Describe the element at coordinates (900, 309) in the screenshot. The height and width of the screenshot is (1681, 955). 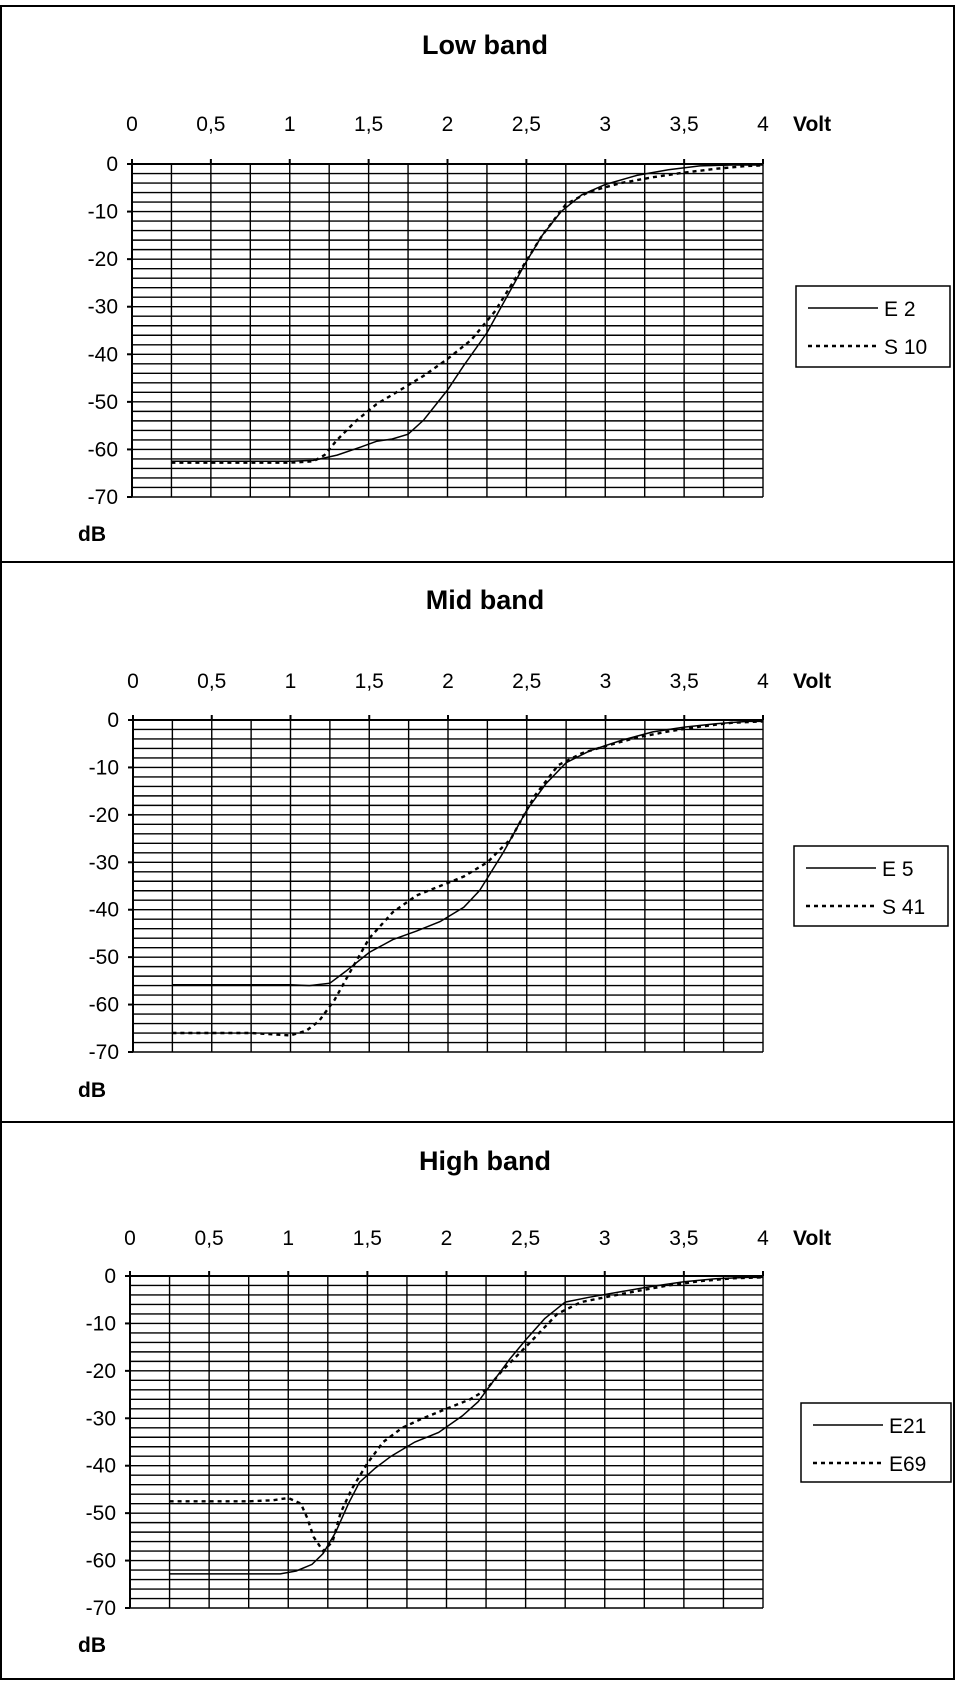
I see `legend-label: E 2` at that location.